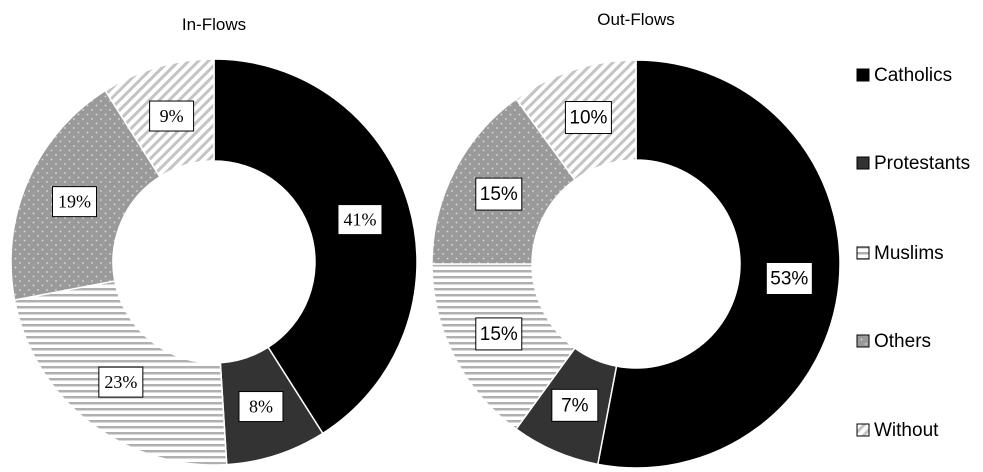  I want to click on slice-label-without: 10%, so click(588, 118).